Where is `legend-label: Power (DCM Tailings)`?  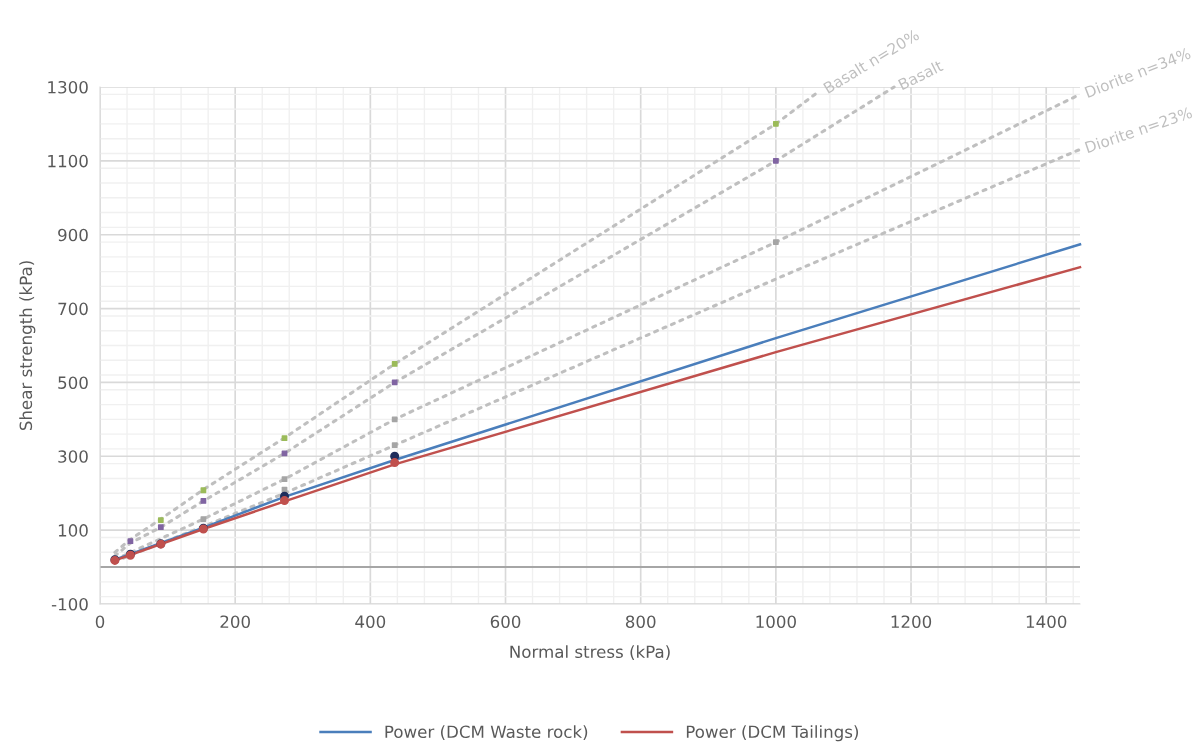 legend-label: Power (DCM Tailings) is located at coordinates (772, 733).